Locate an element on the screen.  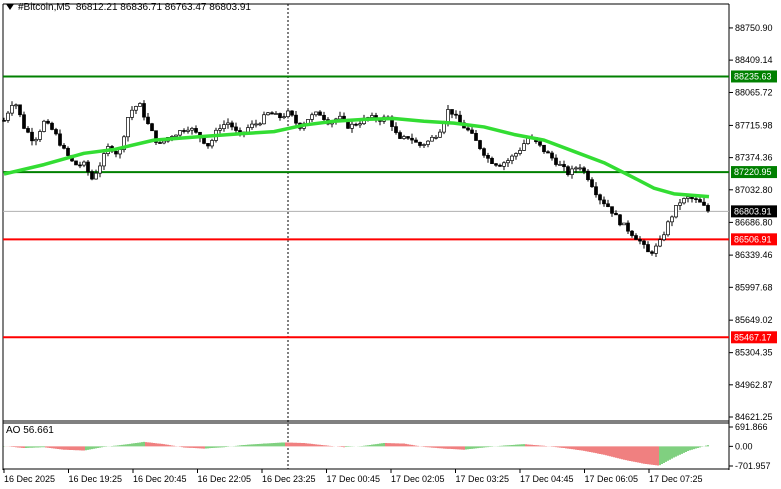
ao-tick-label: 691.866 is located at coordinates (751, 427).